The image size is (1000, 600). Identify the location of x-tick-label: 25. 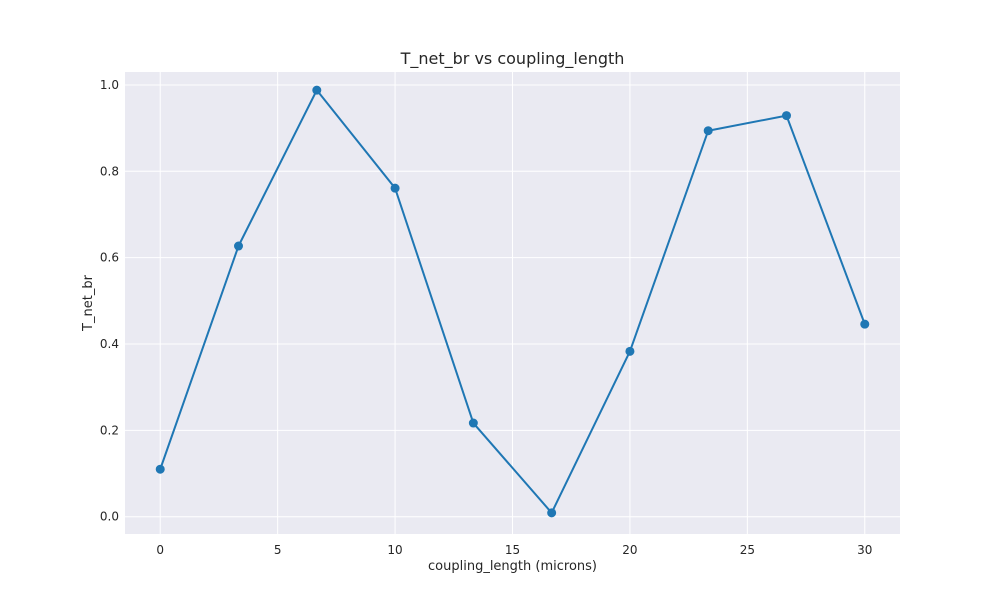
(747, 550).